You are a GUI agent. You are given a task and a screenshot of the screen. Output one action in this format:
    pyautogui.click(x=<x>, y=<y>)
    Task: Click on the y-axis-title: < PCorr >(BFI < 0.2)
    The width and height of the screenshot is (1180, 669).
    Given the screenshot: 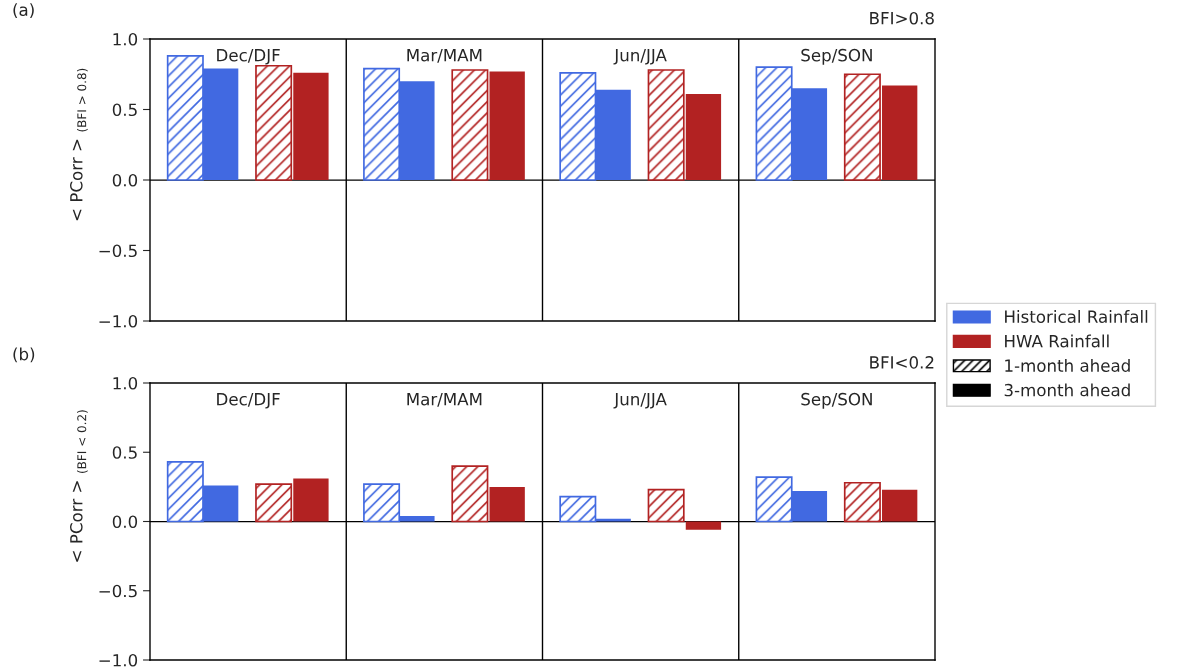 What is the action you would take?
    pyautogui.click(x=79, y=486)
    